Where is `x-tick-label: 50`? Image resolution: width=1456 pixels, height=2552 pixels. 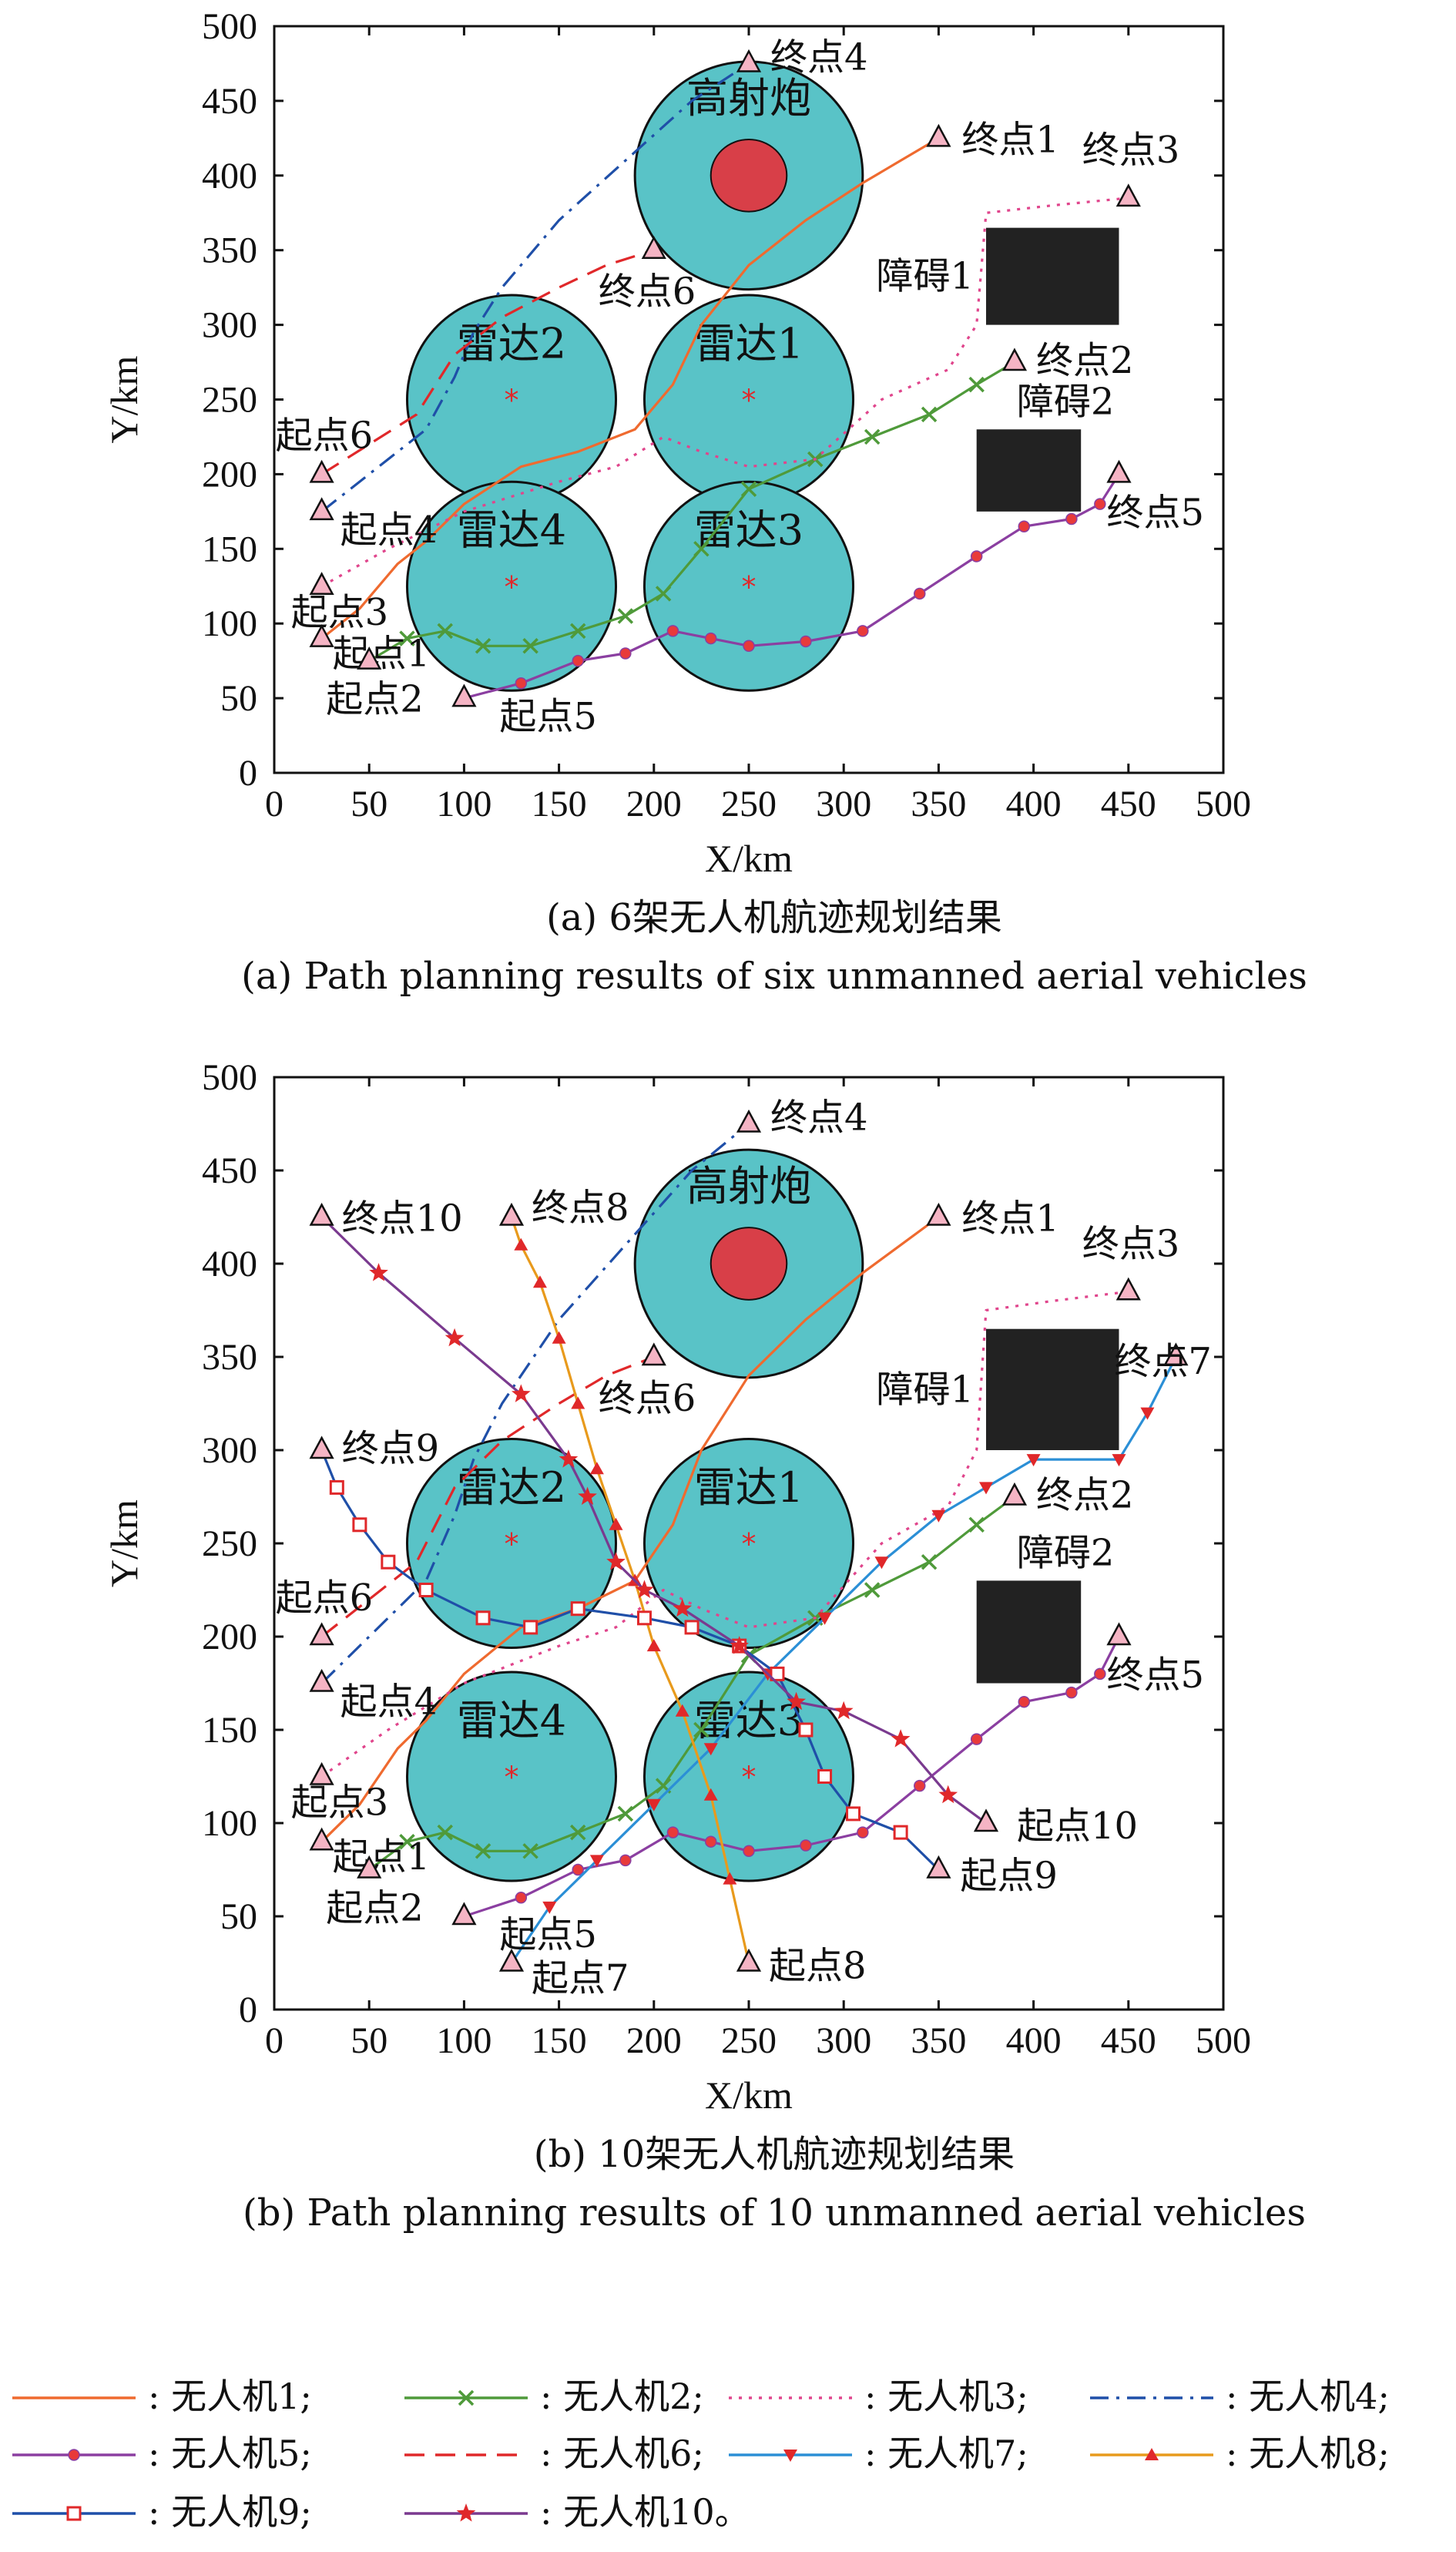 x-tick-label: 50 is located at coordinates (369, 804).